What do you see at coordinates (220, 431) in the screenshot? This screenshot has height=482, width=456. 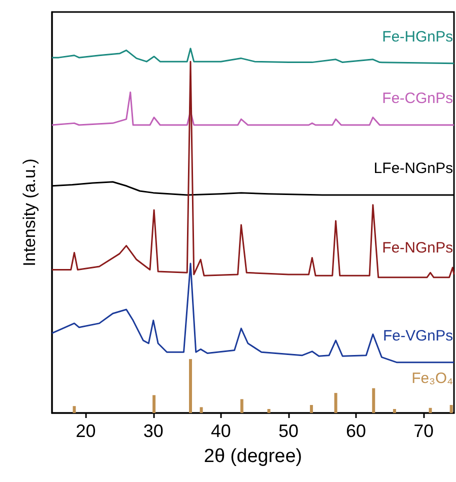 I see `x-tick-label: 40` at bounding box center [220, 431].